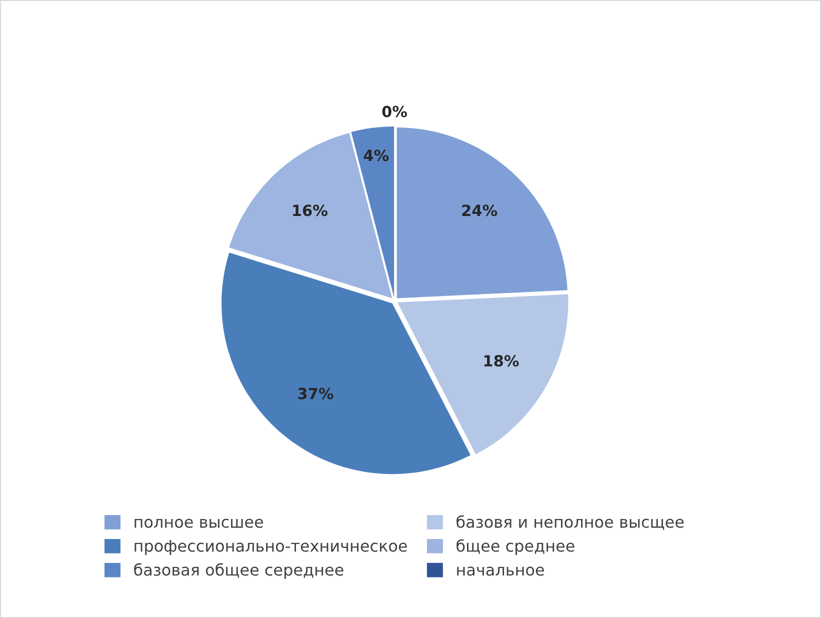 The height and width of the screenshot is (618, 821). Describe the element at coordinates (501, 361) in the screenshot. I see `data-label: 18%` at that location.